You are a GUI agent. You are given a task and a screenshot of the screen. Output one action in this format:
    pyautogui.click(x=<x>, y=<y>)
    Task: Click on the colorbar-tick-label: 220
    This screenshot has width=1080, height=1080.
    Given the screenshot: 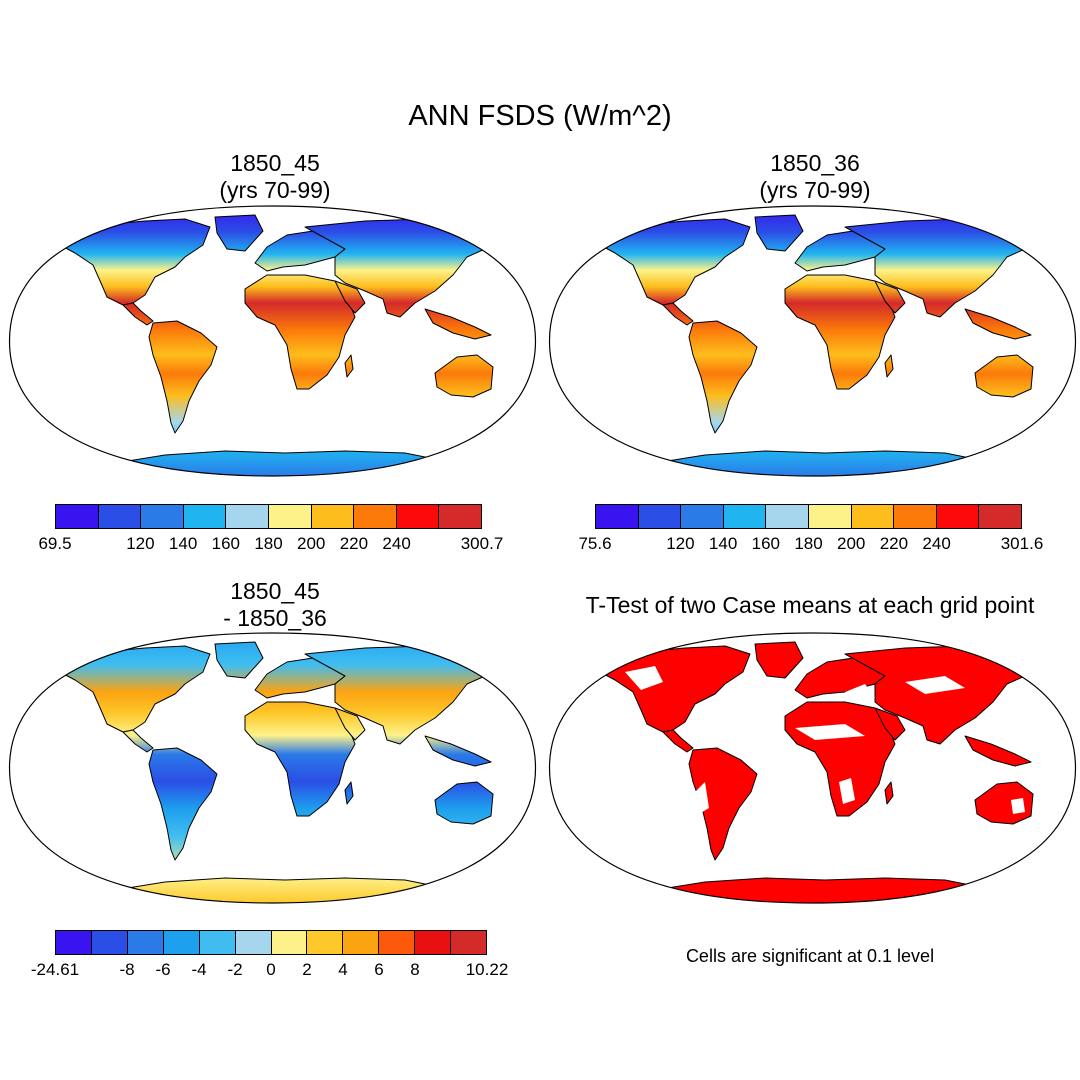 What is the action you would take?
    pyautogui.click(x=894, y=543)
    